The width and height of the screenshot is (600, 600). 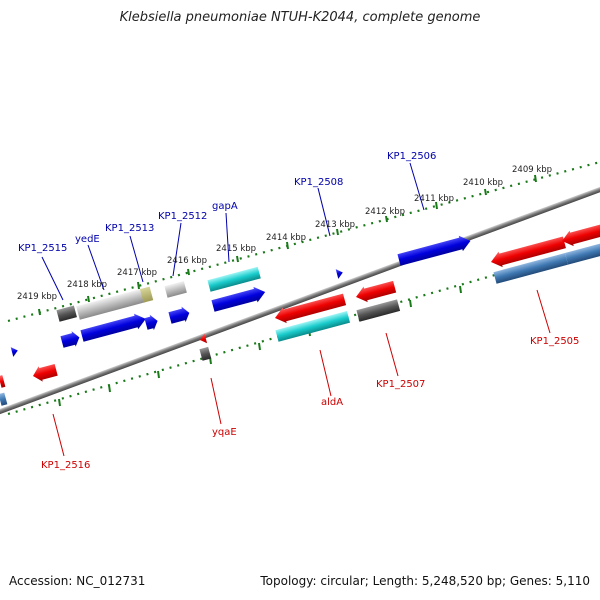 I want to click on gene-label-kp1-2513: KP1_2513, so click(x=129, y=228).